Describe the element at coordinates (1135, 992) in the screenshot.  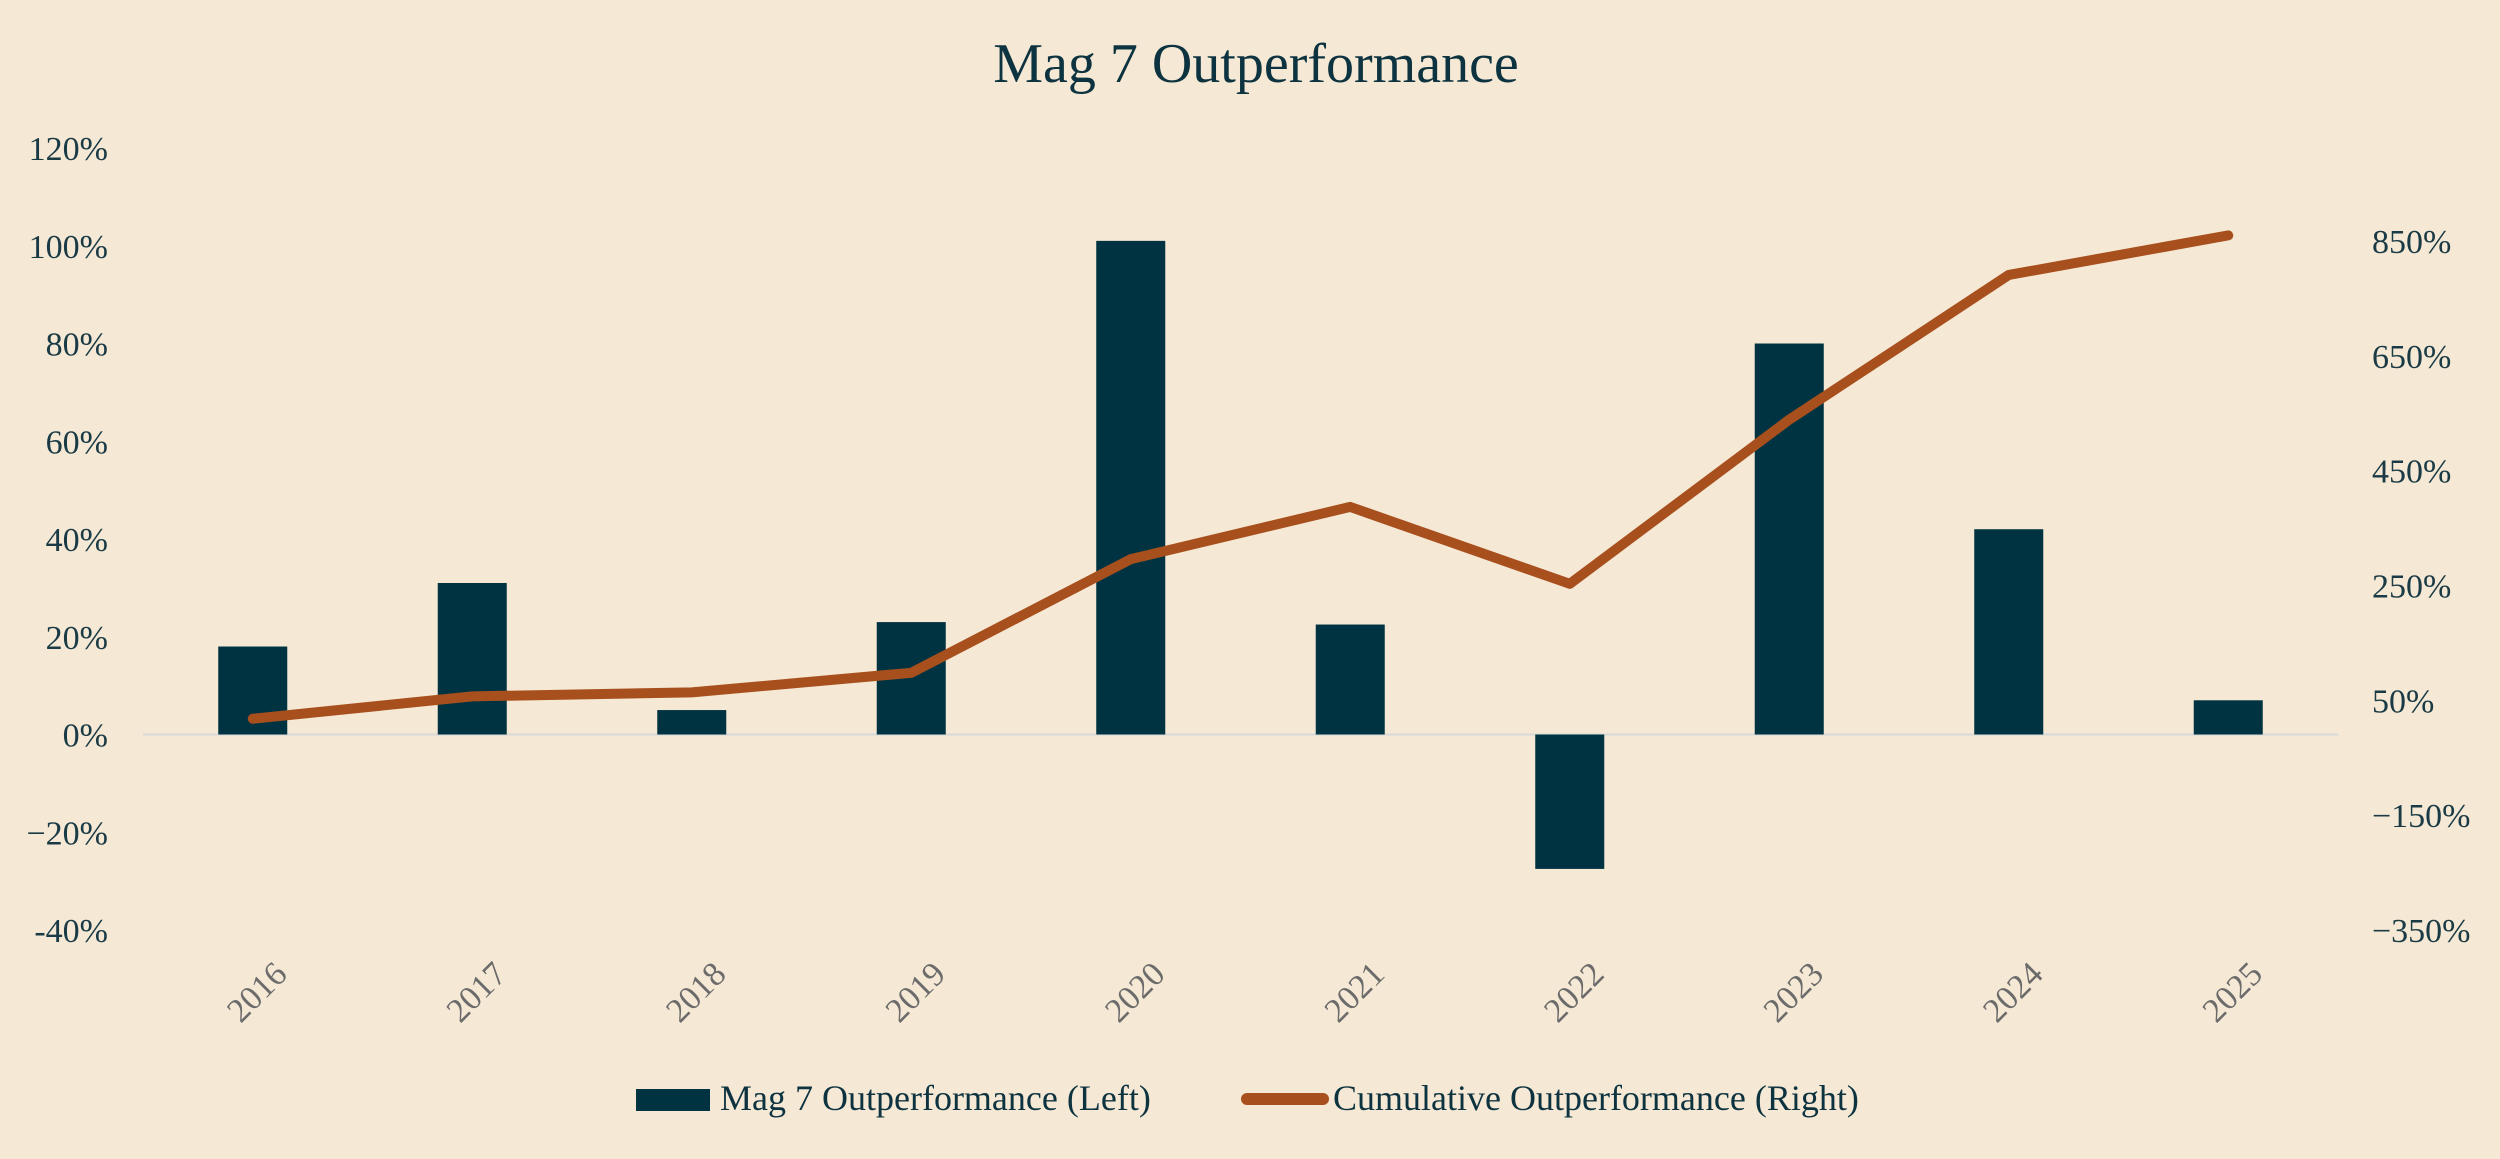
I see `x-tick-label: 2020` at that location.